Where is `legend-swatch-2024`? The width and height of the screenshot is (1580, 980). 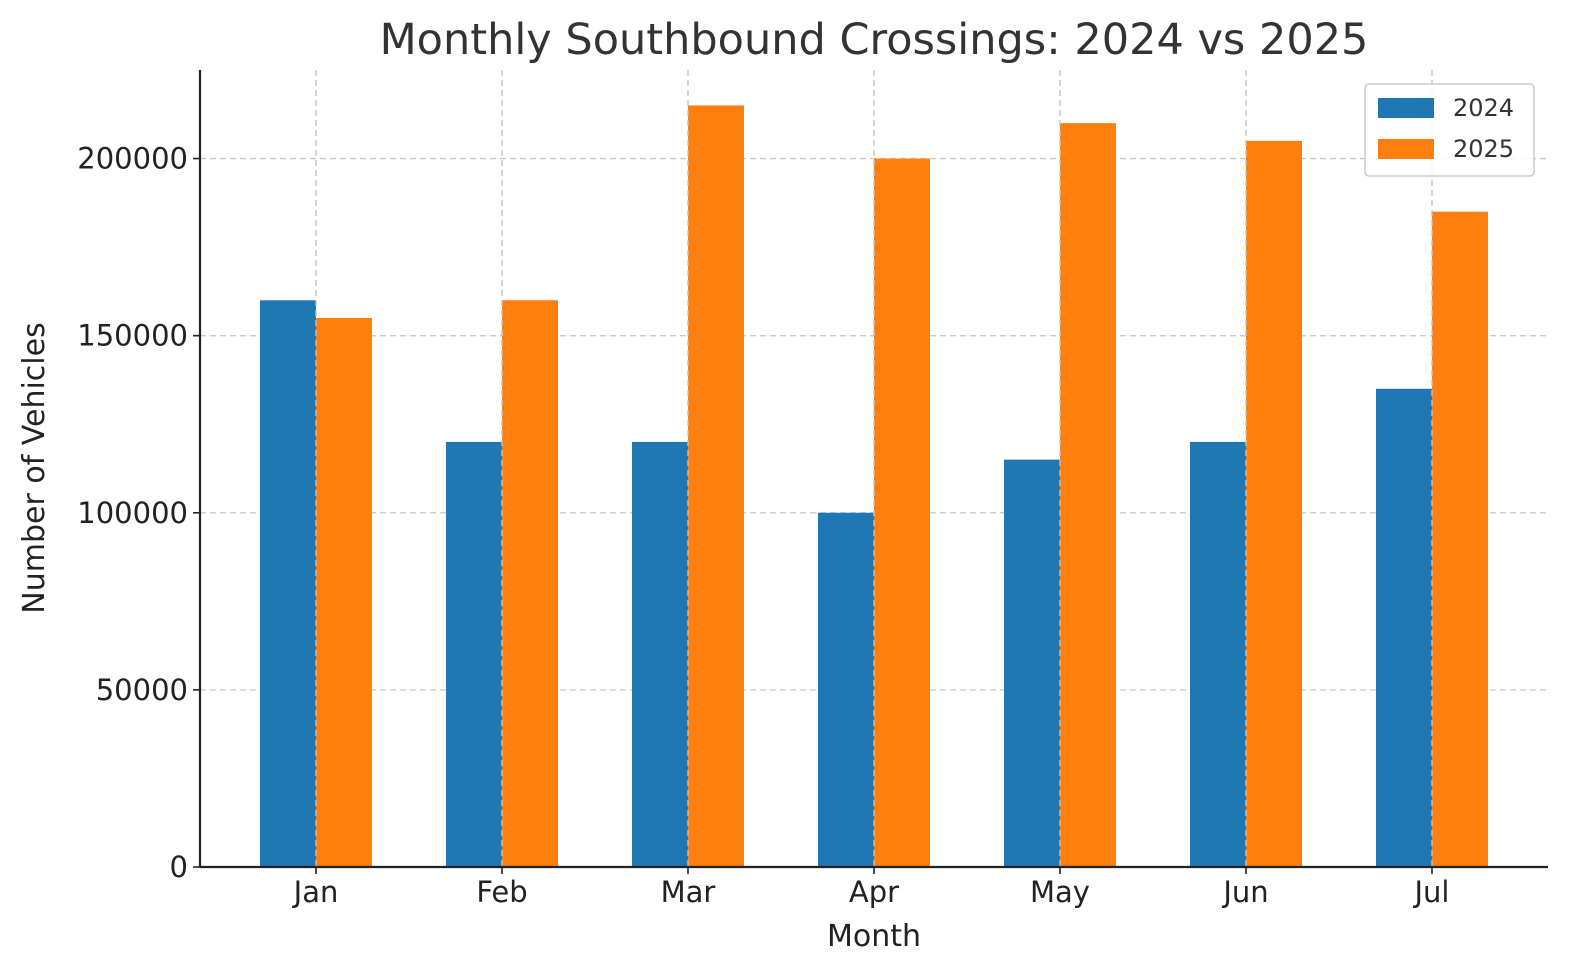
legend-swatch-2024 is located at coordinates (1406, 108).